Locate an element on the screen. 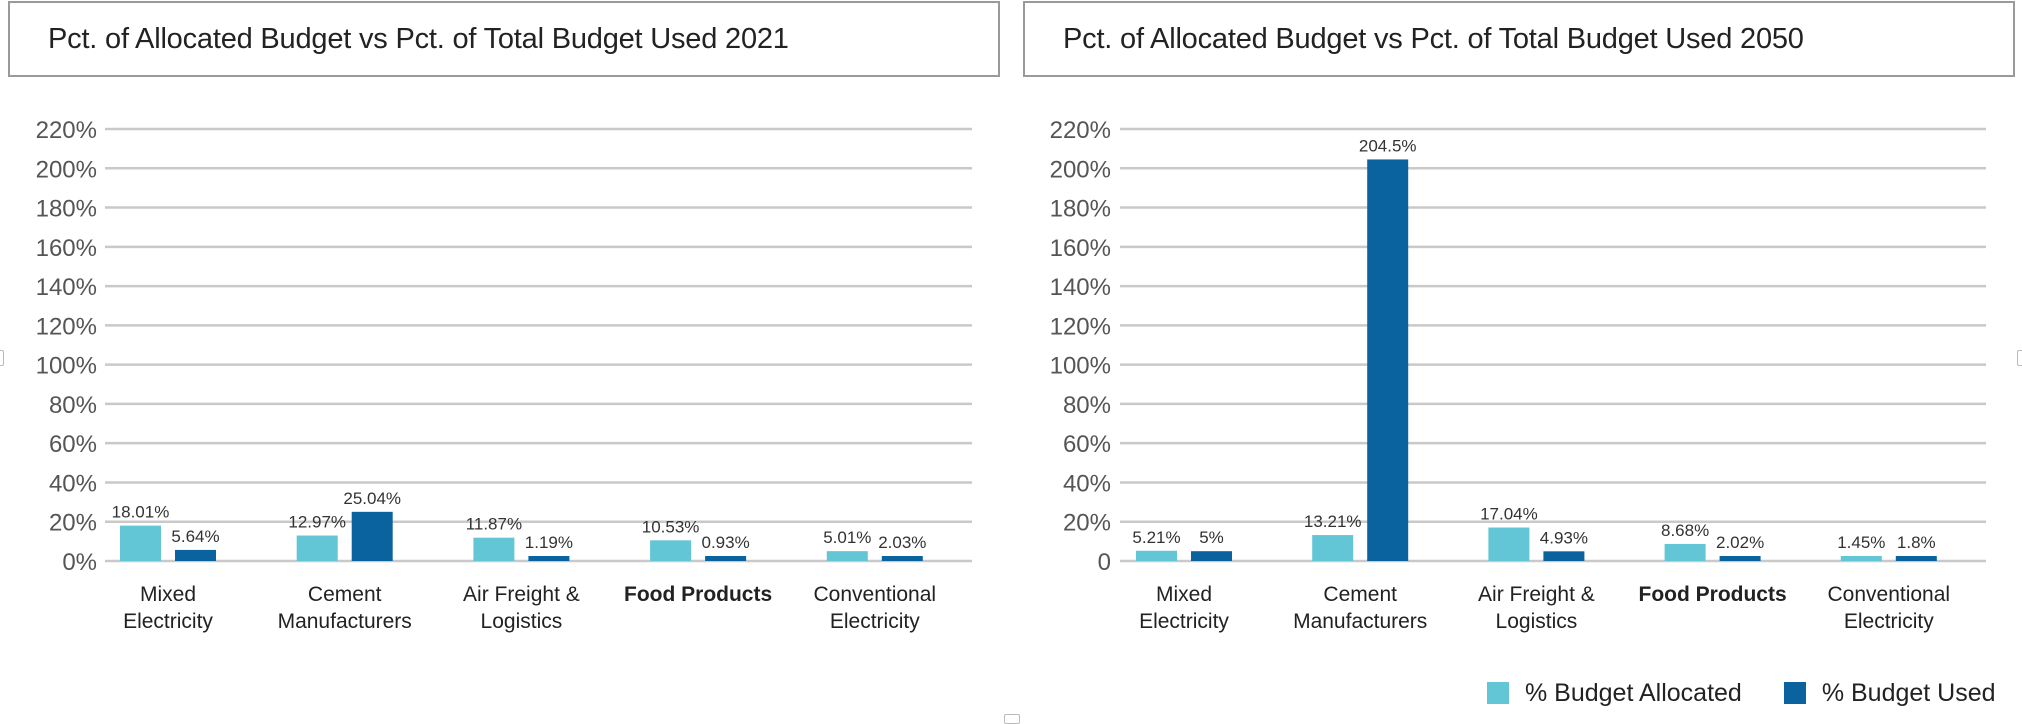 Image resolution: width=2022 pixels, height=724 pixels. data-label-allocated: 5.01% is located at coordinates (847, 537).